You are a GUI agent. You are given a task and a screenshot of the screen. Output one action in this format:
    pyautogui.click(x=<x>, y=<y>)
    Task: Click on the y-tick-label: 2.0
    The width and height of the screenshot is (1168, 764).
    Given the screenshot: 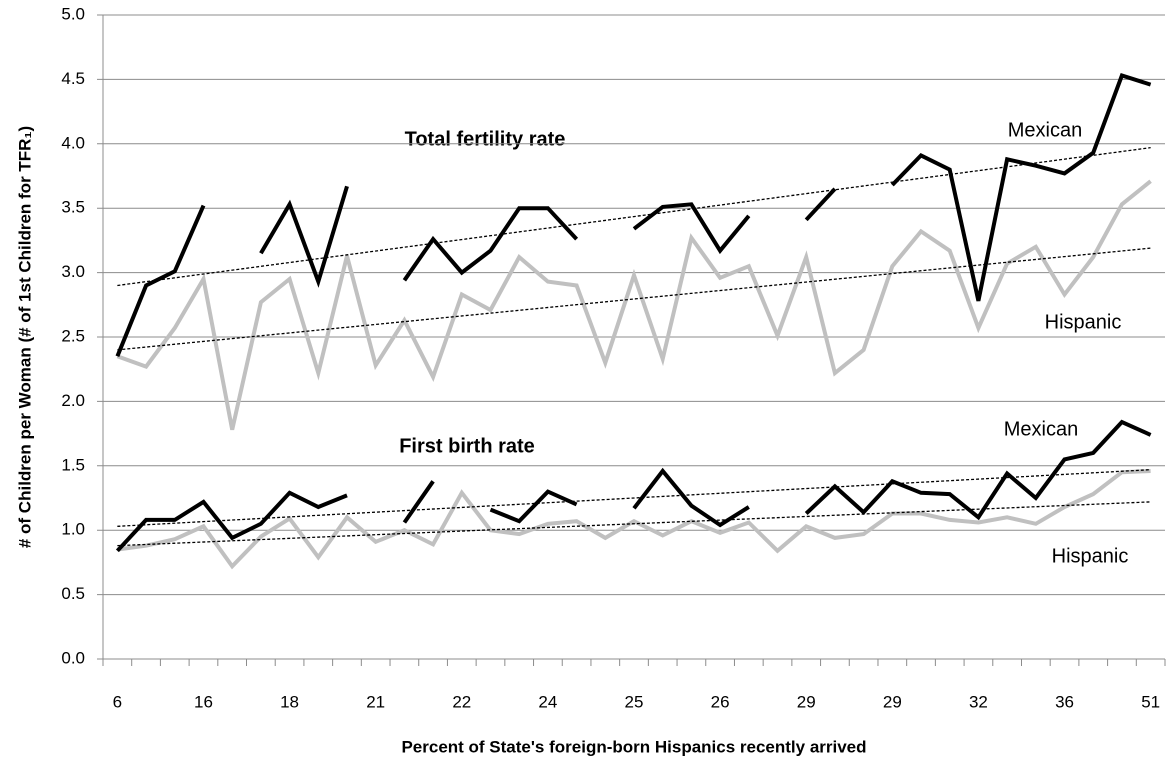 What is the action you would take?
    pyautogui.click(x=73, y=400)
    